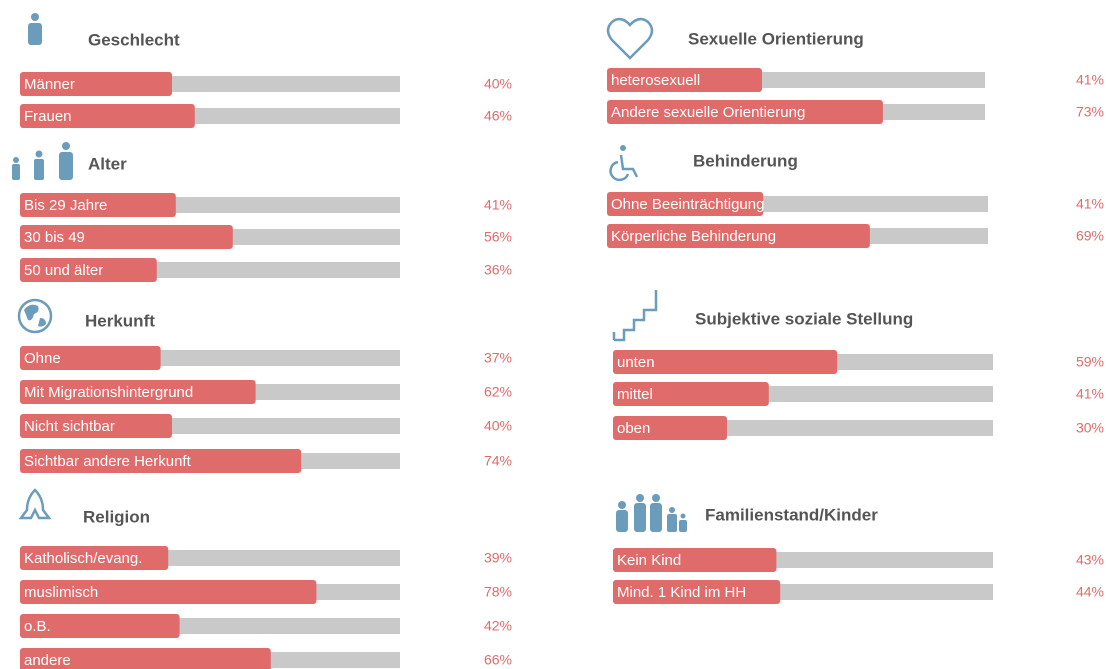 This screenshot has width=1106, height=669. I want to click on icon-wheelchair, so click(624, 163).